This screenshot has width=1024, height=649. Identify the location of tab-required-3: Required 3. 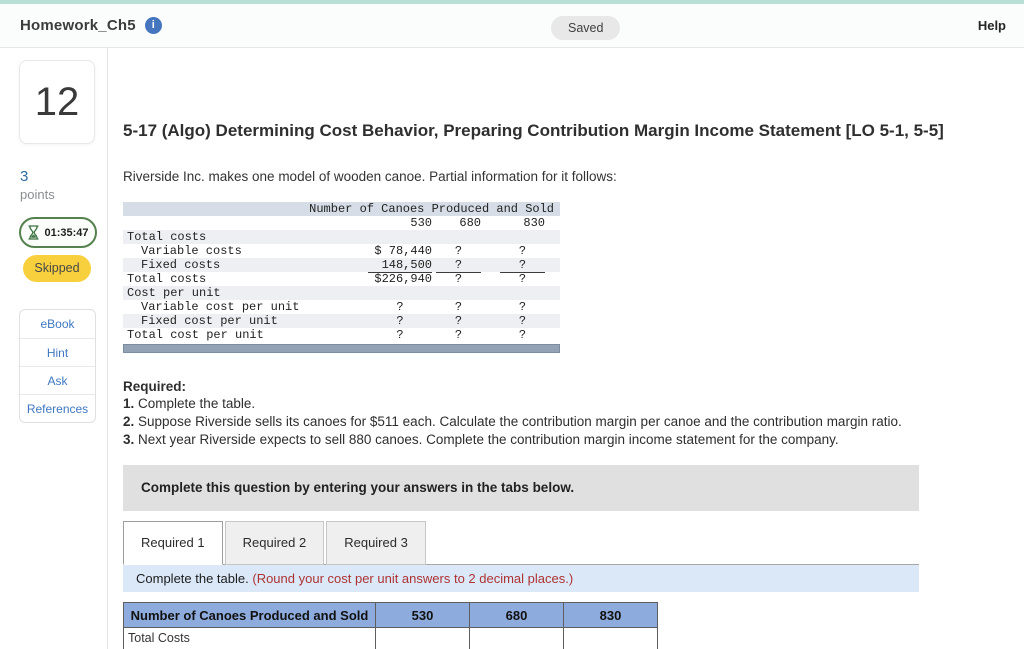
(376, 543).